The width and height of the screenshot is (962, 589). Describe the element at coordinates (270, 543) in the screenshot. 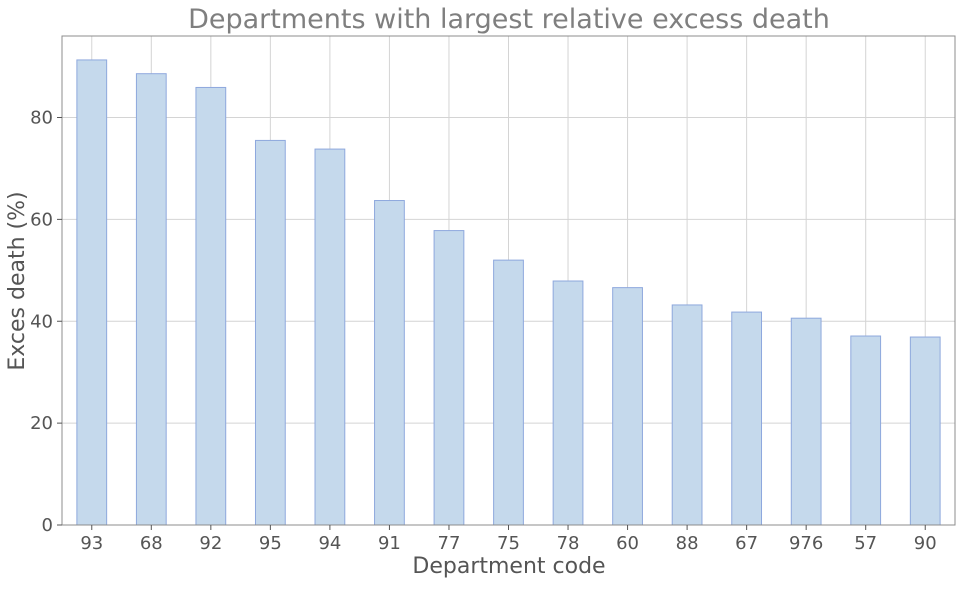

I see `x-tick-label: 95` at that location.